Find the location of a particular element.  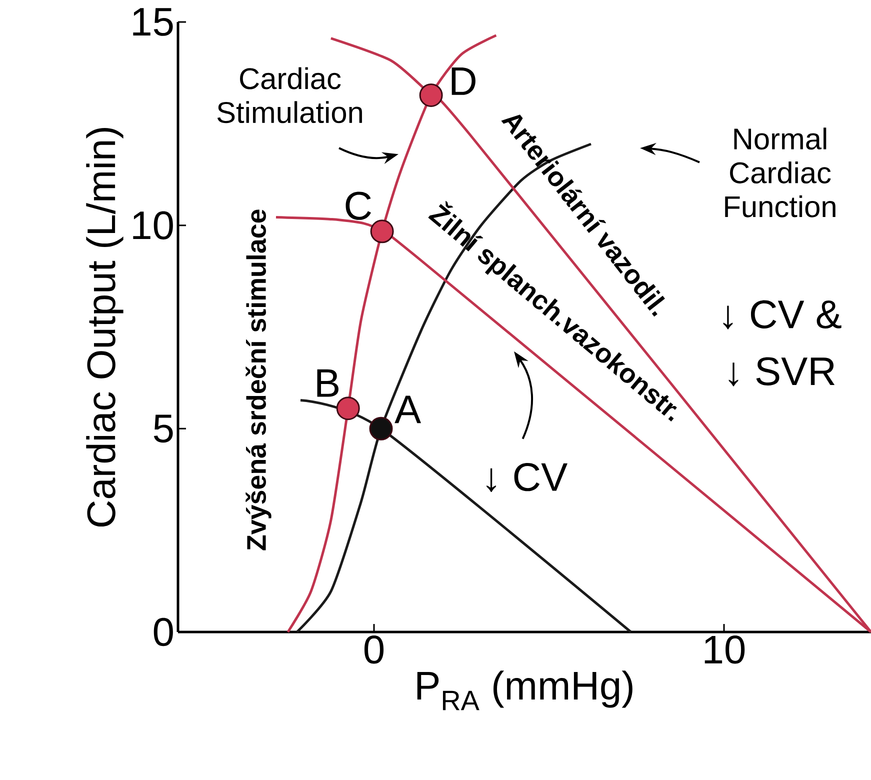

annotation: Zvýšená srdeční stimulace is located at coordinates (259, 380).